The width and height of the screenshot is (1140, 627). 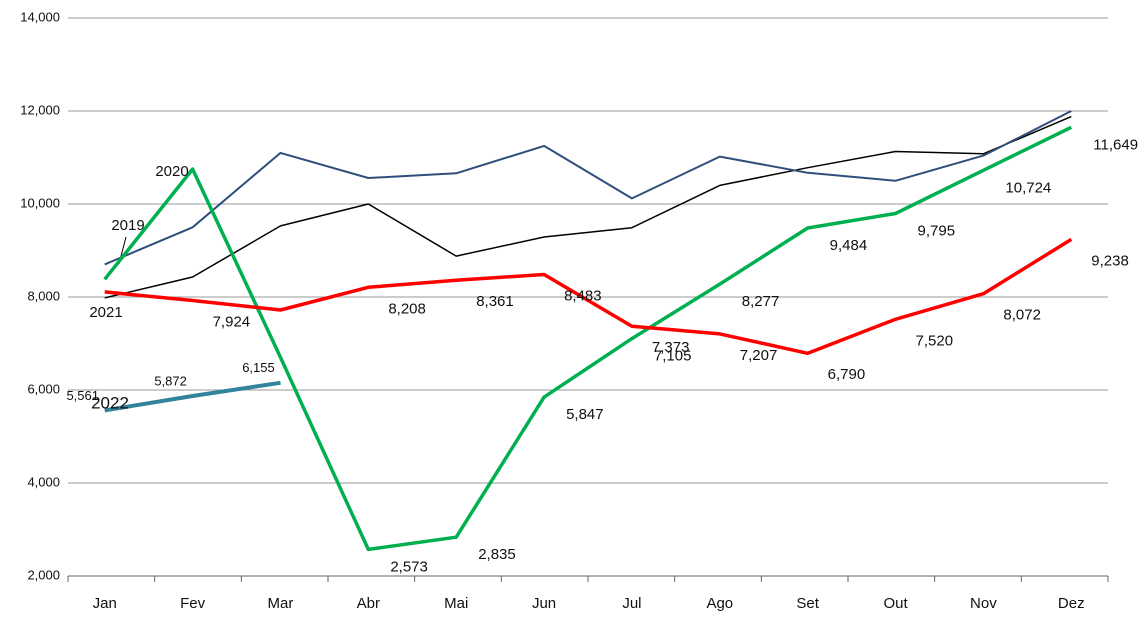 I want to click on series-name: 2022, so click(x=110, y=402).